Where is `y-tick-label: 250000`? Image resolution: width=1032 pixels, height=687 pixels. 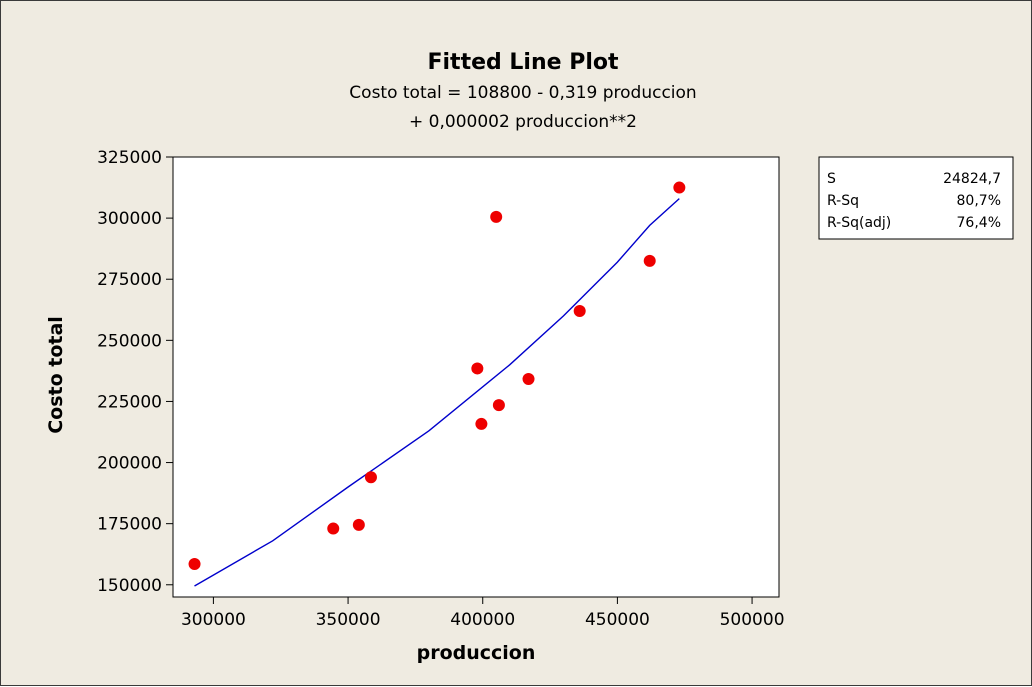
y-tick-label: 250000 is located at coordinates (129, 341).